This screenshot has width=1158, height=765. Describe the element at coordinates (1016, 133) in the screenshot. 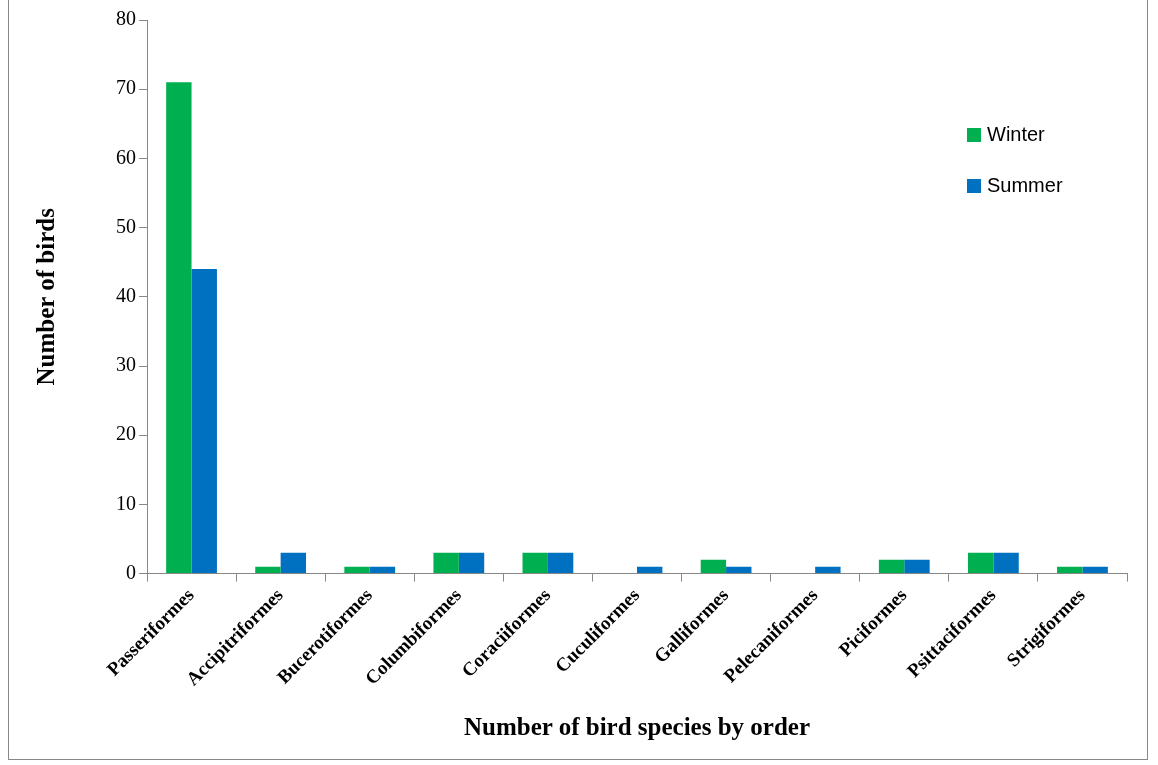

I see `legend-label: Winter` at that location.